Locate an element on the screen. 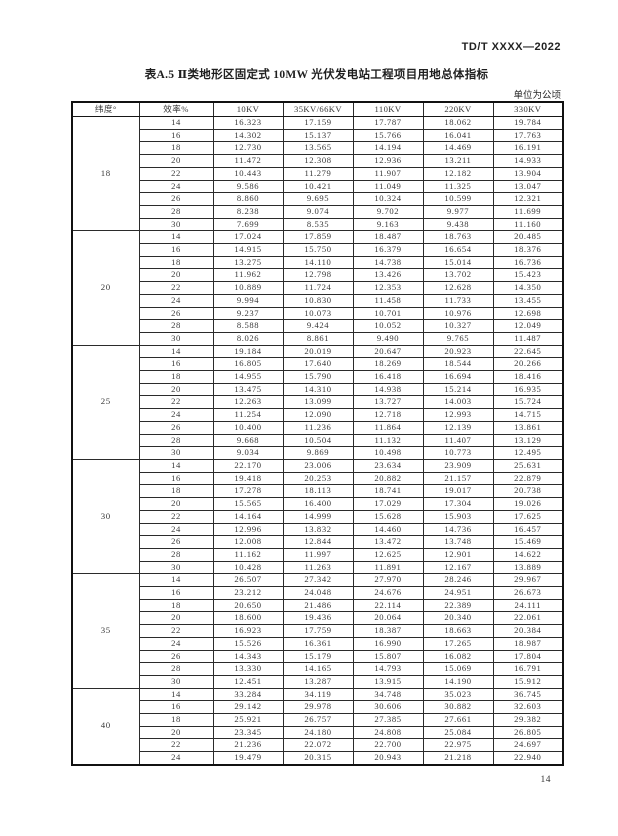 The height and width of the screenshot is (836, 618). value-cell: 14.310 is located at coordinates (318, 389).